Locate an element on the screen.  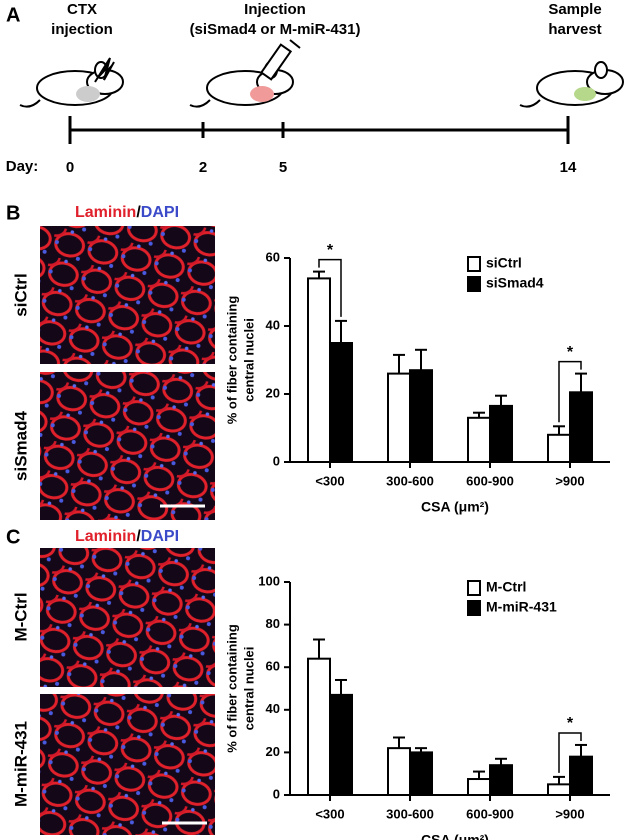
day-label: Day: is located at coordinates (22, 166).